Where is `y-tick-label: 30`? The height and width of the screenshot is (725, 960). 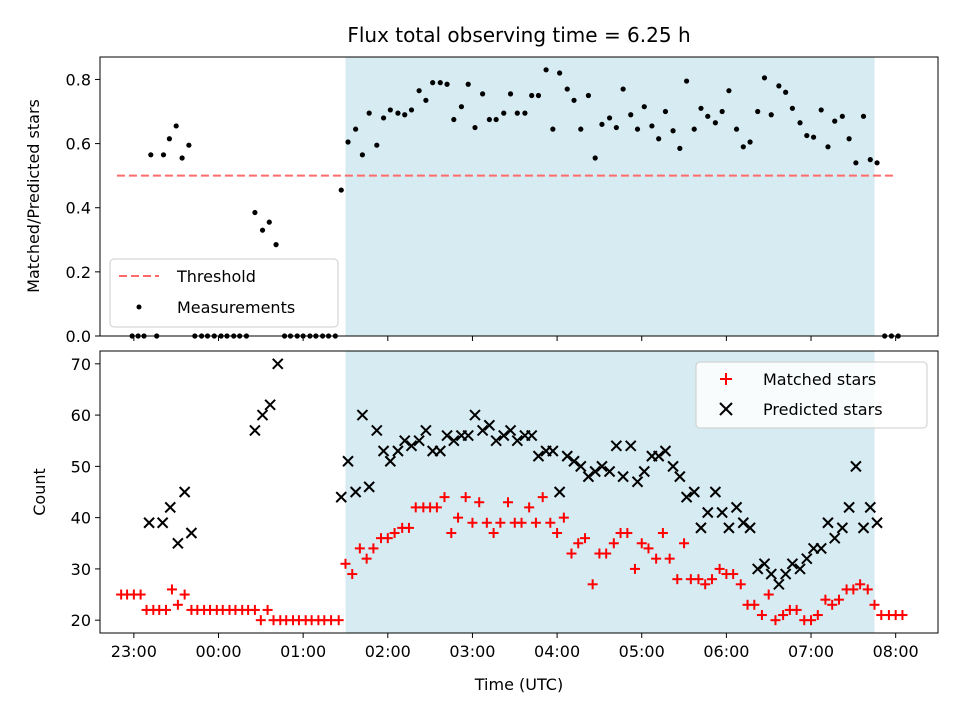
y-tick-label: 30 is located at coordinates (81, 569).